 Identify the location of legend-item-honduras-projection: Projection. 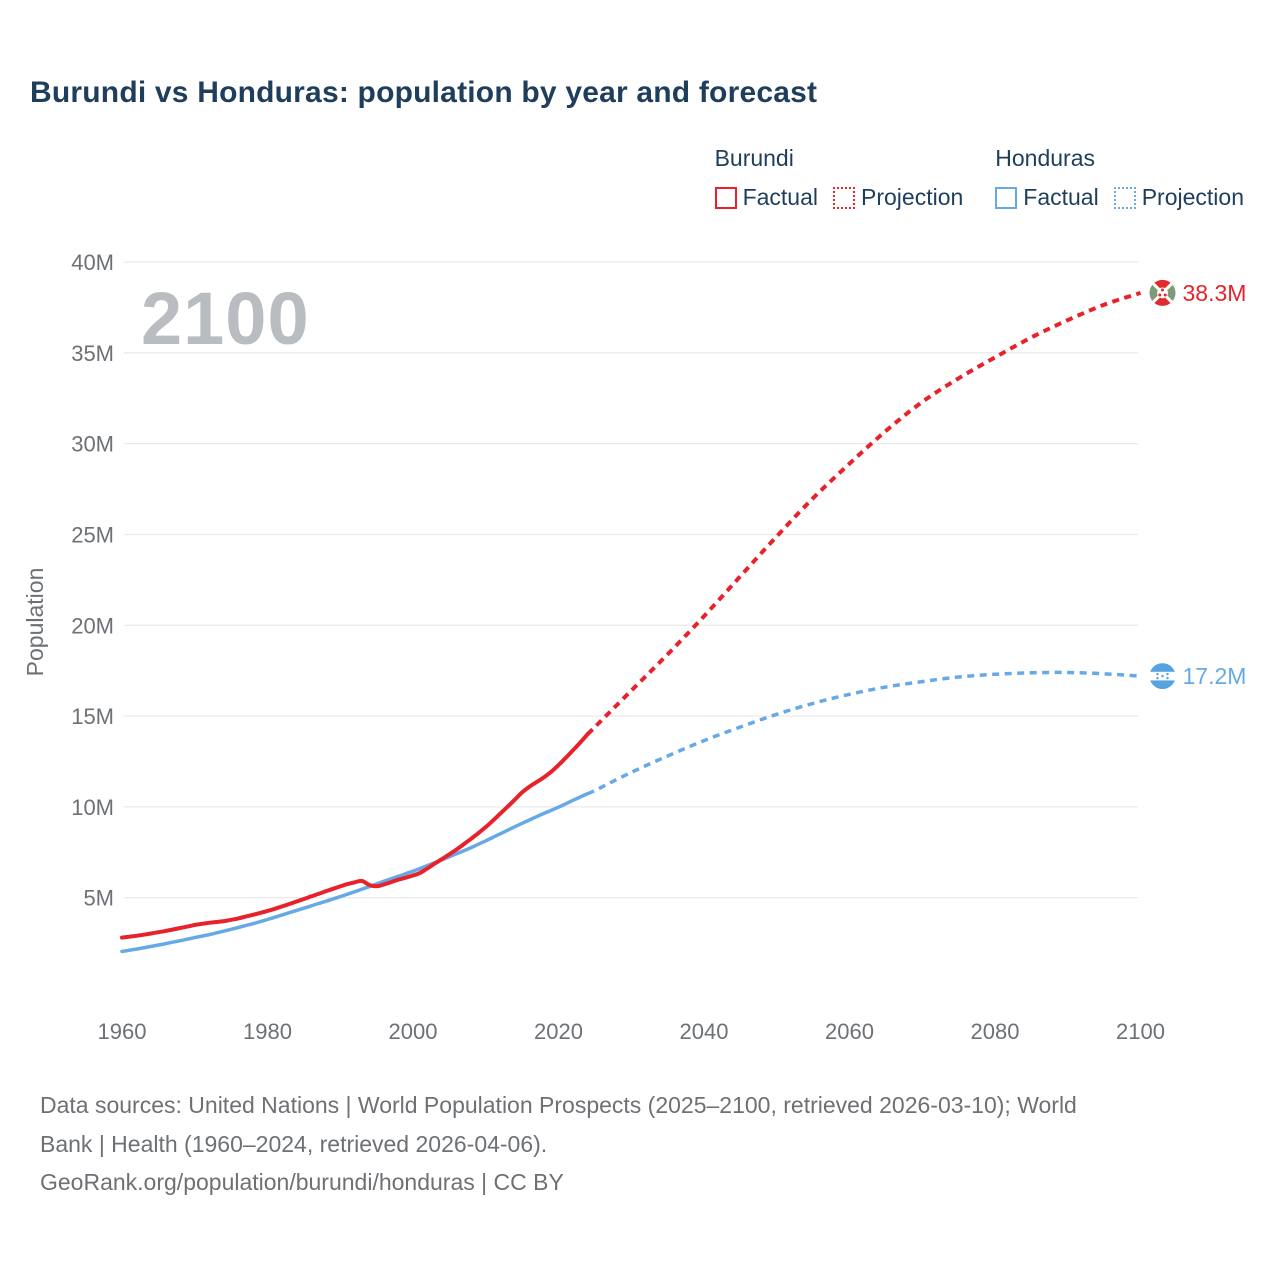
(1178, 197).